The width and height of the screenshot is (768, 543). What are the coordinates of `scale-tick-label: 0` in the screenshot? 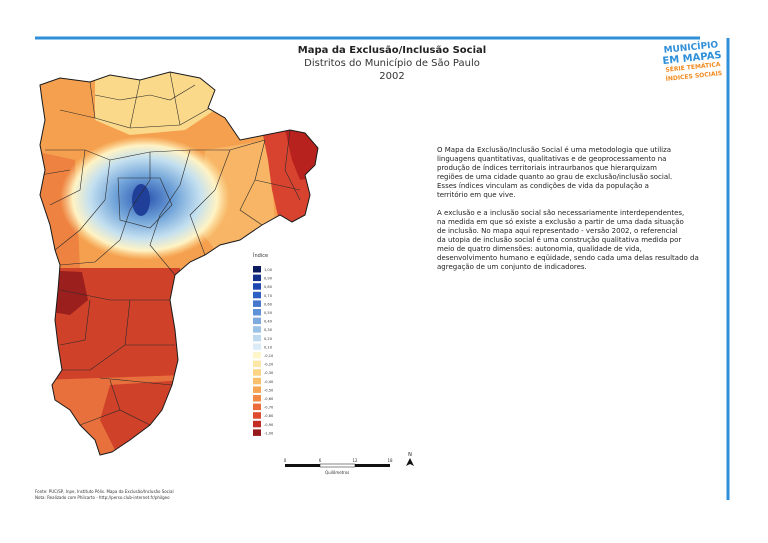 It's located at (285, 460).